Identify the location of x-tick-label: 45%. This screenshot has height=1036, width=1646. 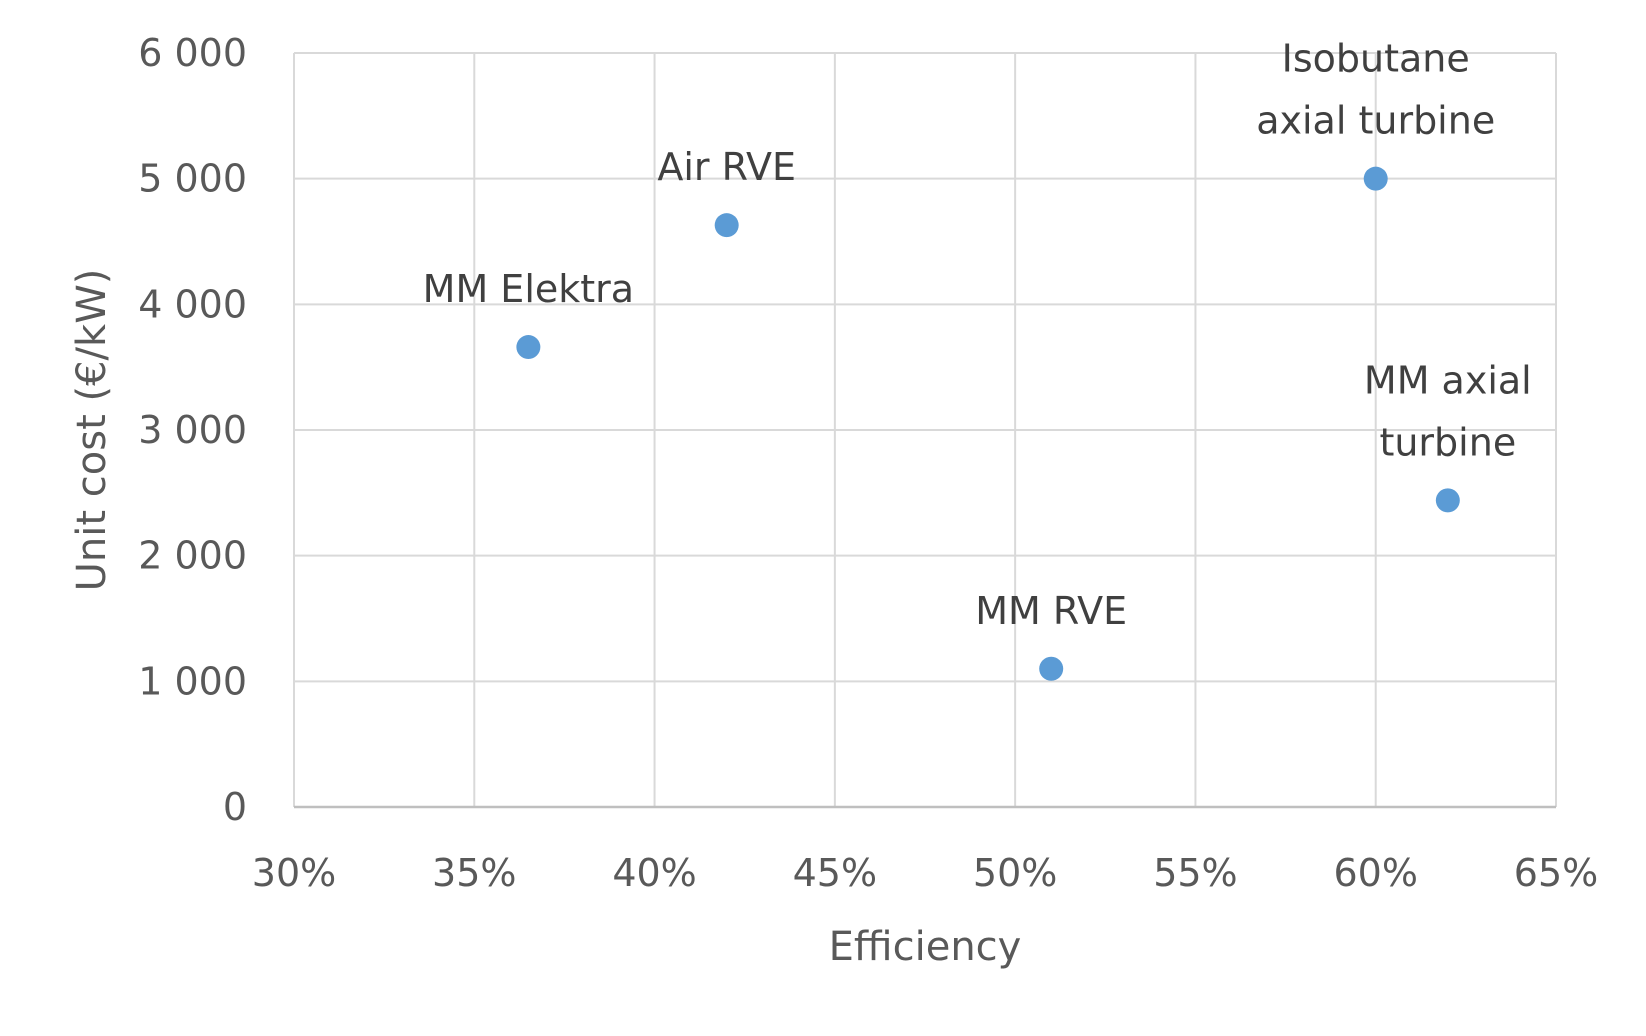
(835, 873).